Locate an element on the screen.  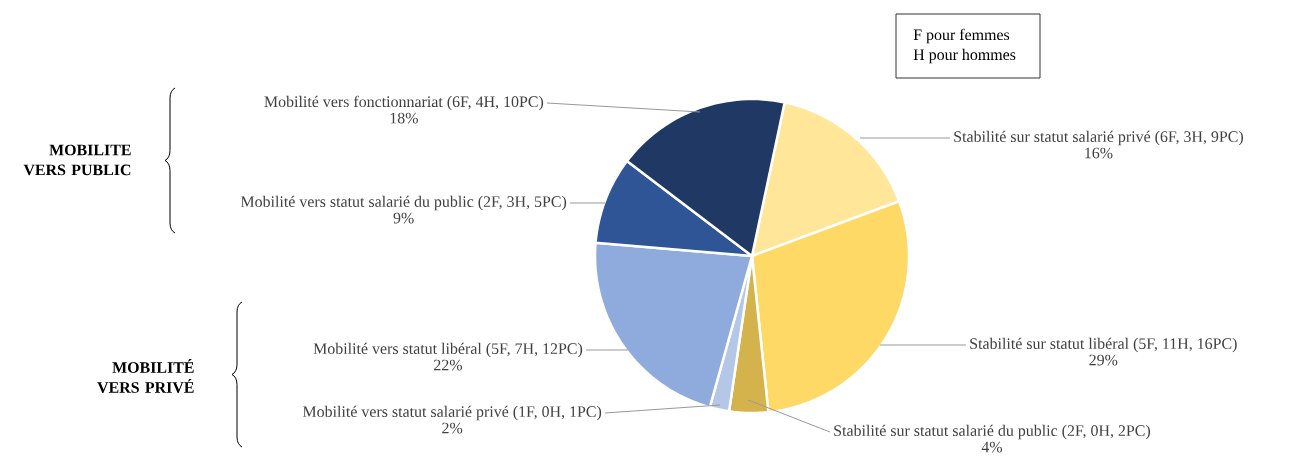
text: MOBILITE VERS PUBLIC is located at coordinates (77, 160).